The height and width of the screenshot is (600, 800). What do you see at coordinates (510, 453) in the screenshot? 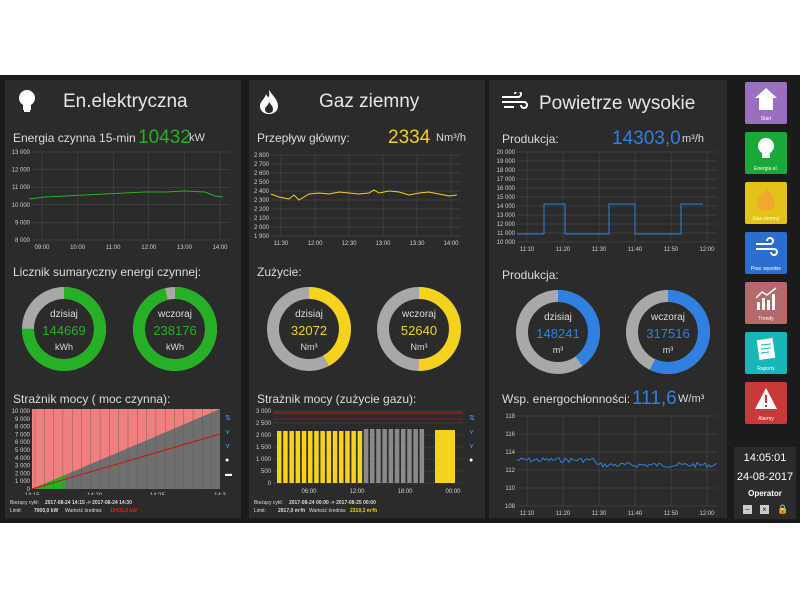
I see `air-eff-ytick: 114` at bounding box center [510, 453].